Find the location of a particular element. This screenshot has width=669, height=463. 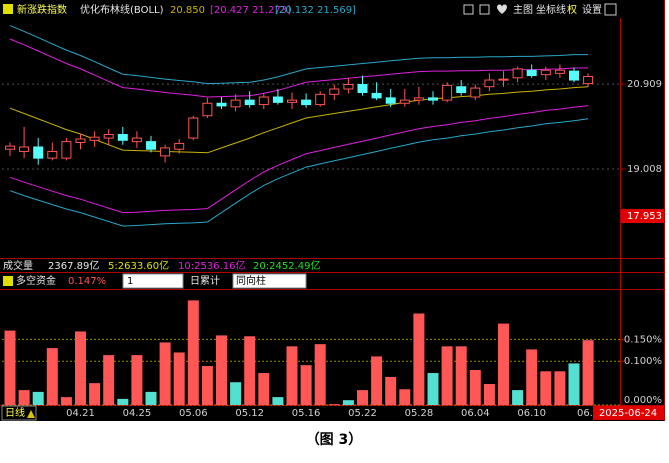

x-tick-label: 05.22 is located at coordinates (362, 413).